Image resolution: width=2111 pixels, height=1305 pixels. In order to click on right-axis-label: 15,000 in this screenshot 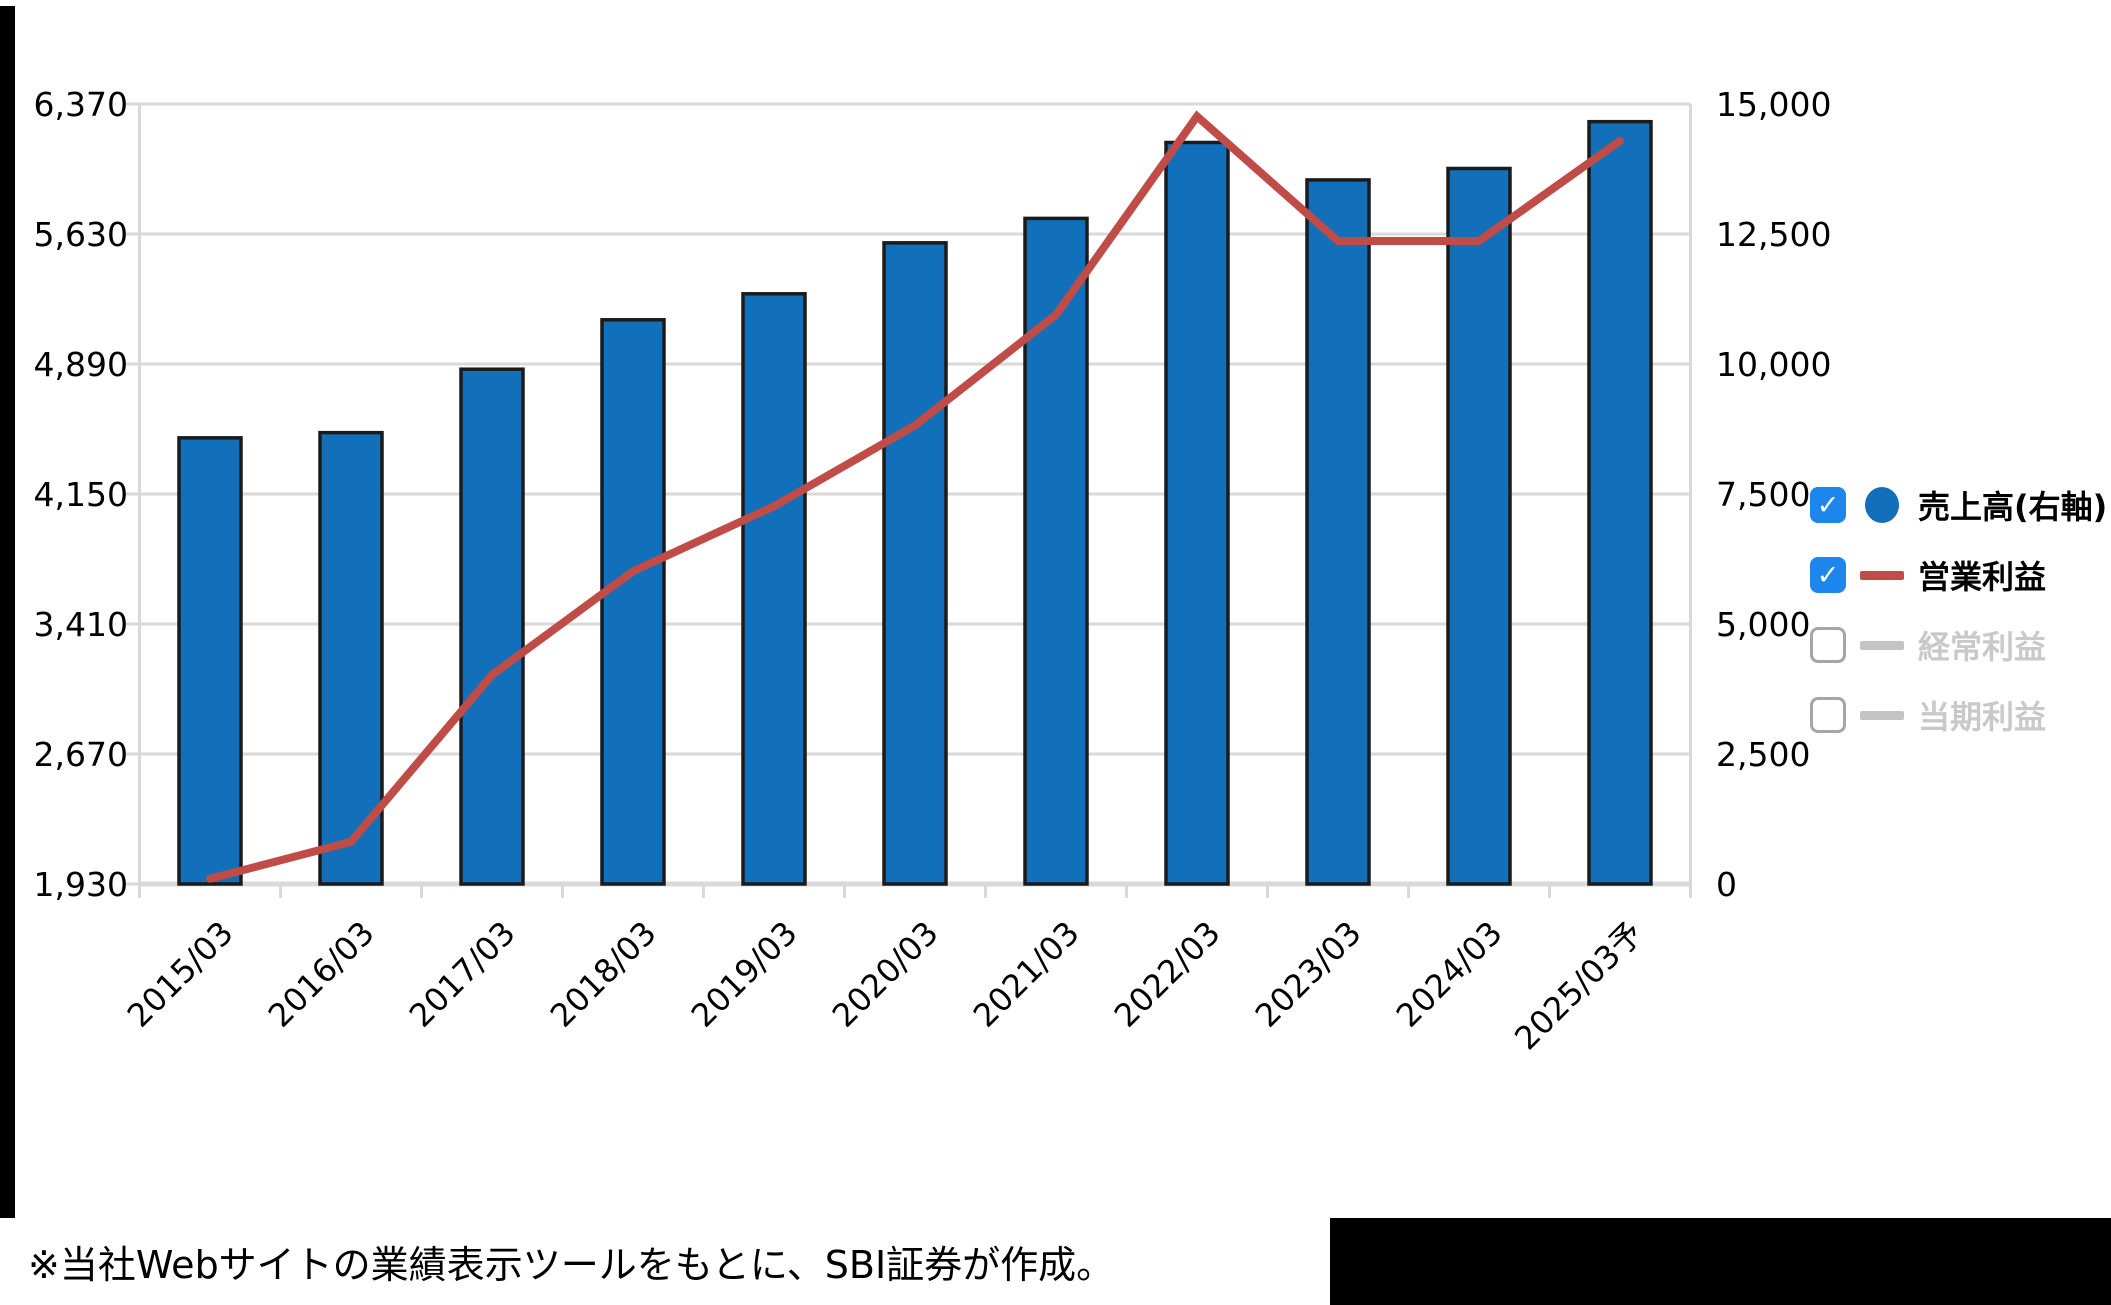, I will do `click(1773, 104)`.